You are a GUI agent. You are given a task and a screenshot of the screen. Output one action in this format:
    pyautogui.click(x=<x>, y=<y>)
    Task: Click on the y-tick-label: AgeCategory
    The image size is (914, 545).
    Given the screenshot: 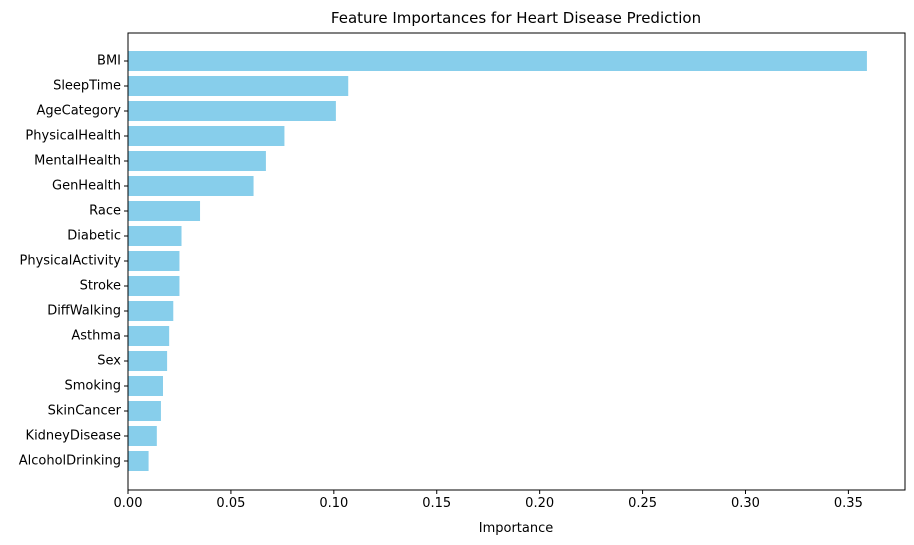 What is the action you would take?
    pyautogui.click(x=78, y=111)
    